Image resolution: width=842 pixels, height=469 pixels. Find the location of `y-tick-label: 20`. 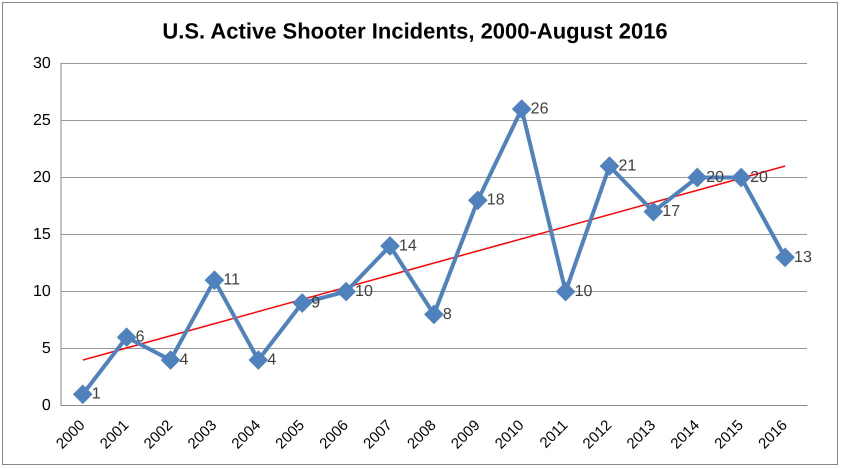

y-tick-label: 20 is located at coordinates (42, 177).